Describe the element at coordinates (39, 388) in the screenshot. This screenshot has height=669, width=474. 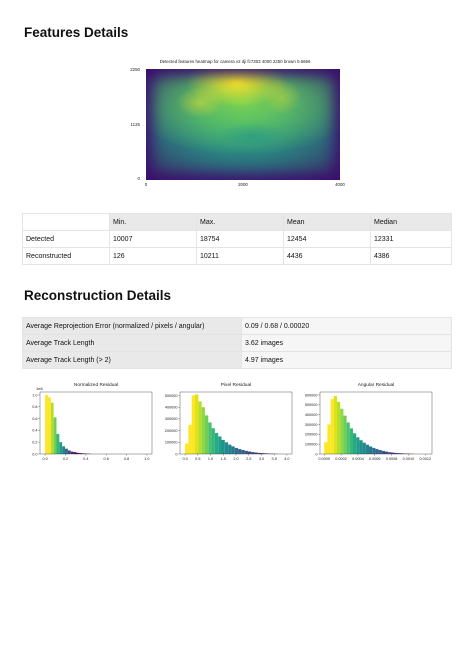
I see `y-multiplier-label: 1e6` at that location.